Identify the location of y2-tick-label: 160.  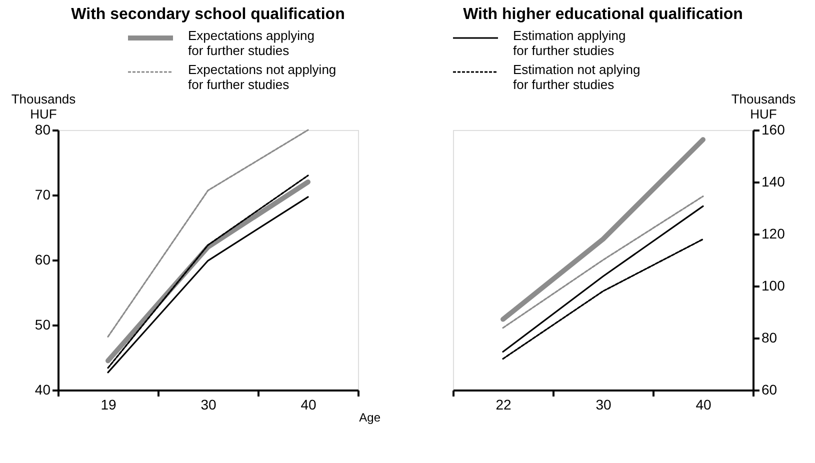
(774, 130).